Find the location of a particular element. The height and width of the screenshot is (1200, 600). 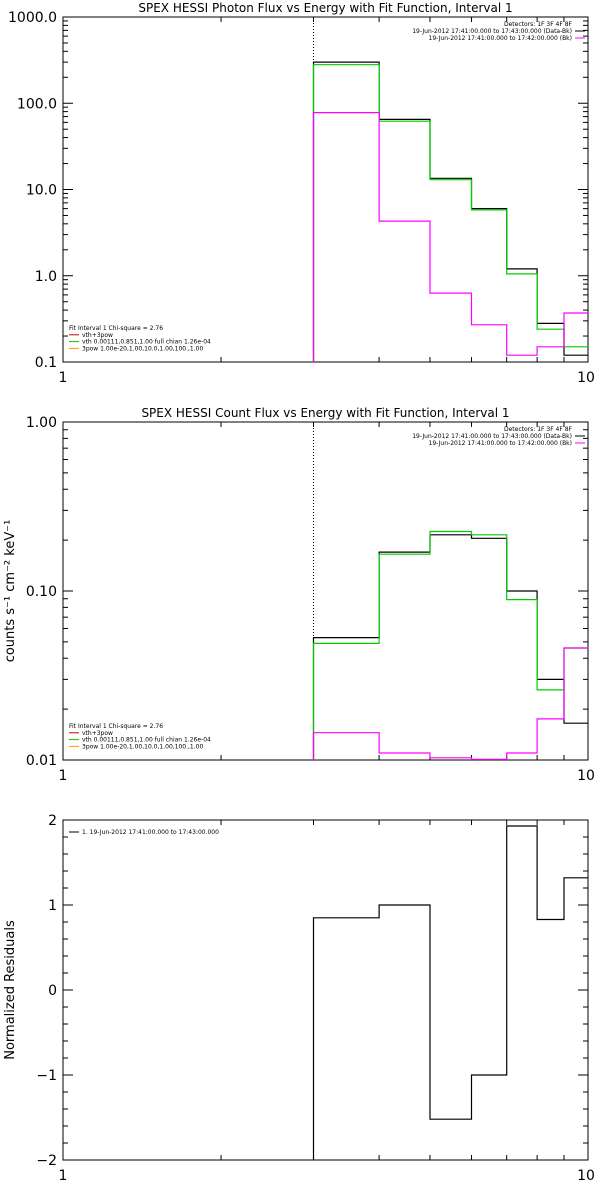

y-tick-label: 100.0 is located at coordinates (37, 104).